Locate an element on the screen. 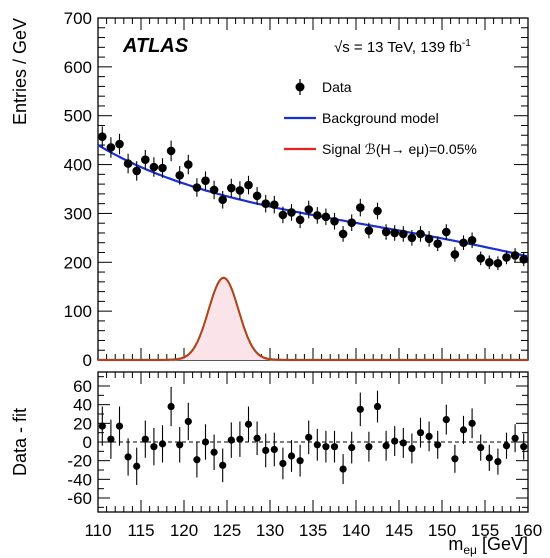 The width and height of the screenshot is (550, 558). energy-lumi-label: √s = 13 TeV, 139 fb-1 is located at coordinates (402, 47).